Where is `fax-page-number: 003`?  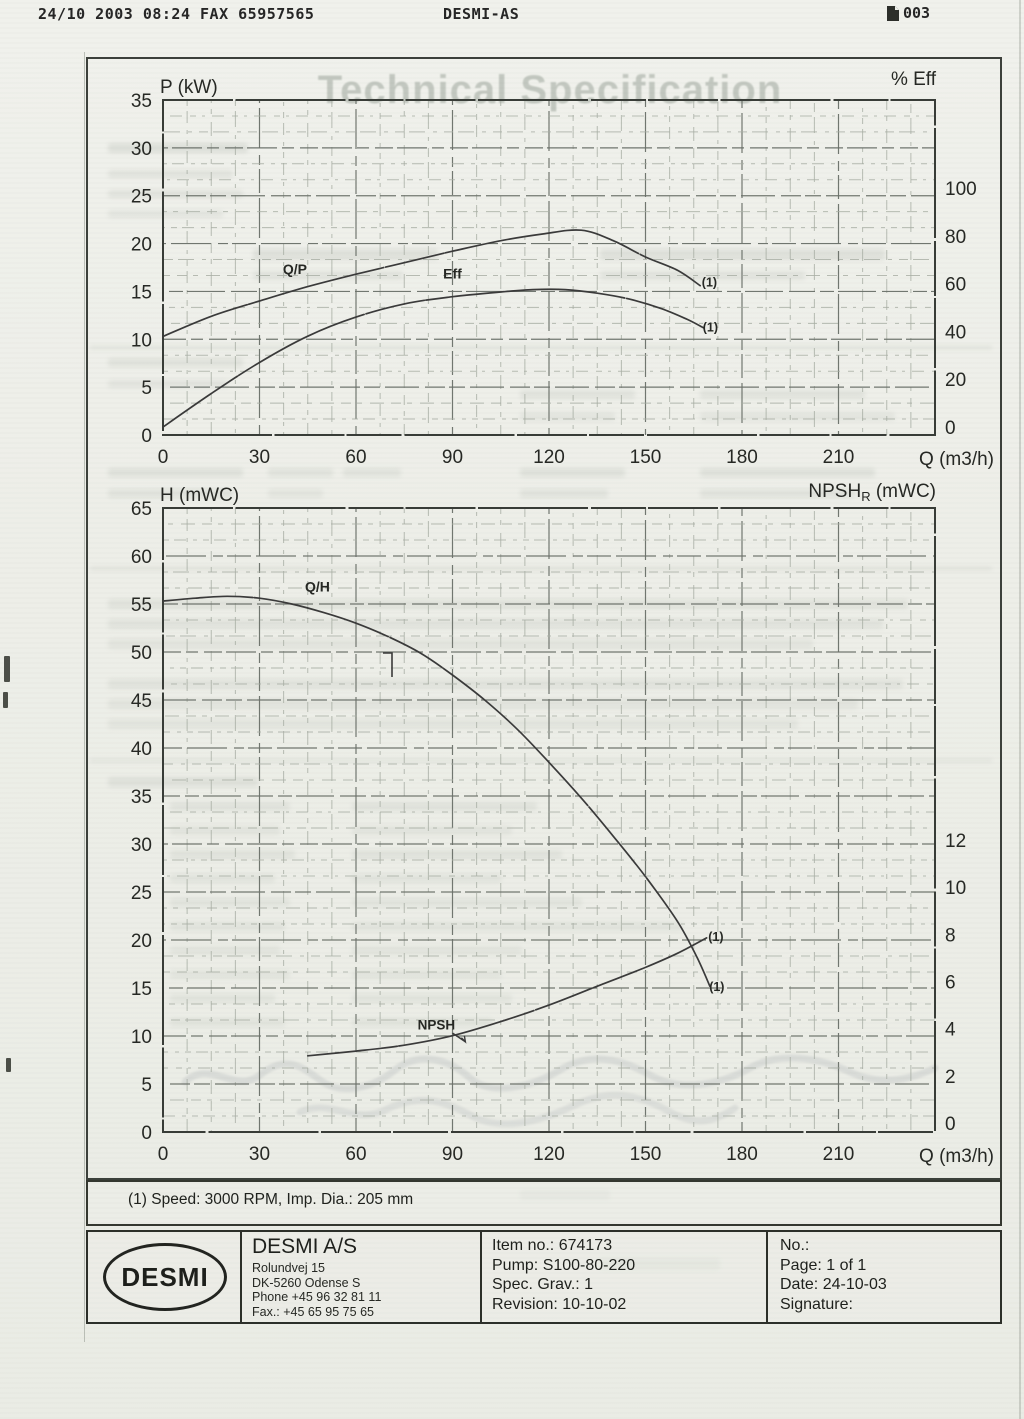
fax-page-number: 003 is located at coordinates (917, 13).